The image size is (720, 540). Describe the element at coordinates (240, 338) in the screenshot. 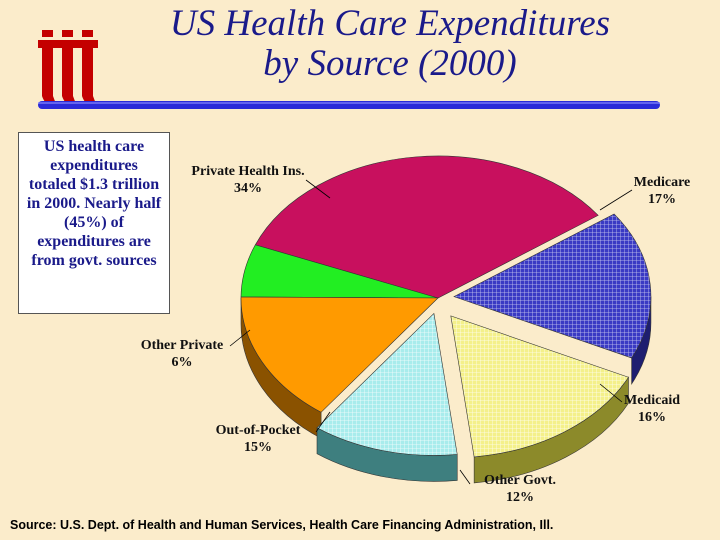

I see `leader-line-other-private` at that location.